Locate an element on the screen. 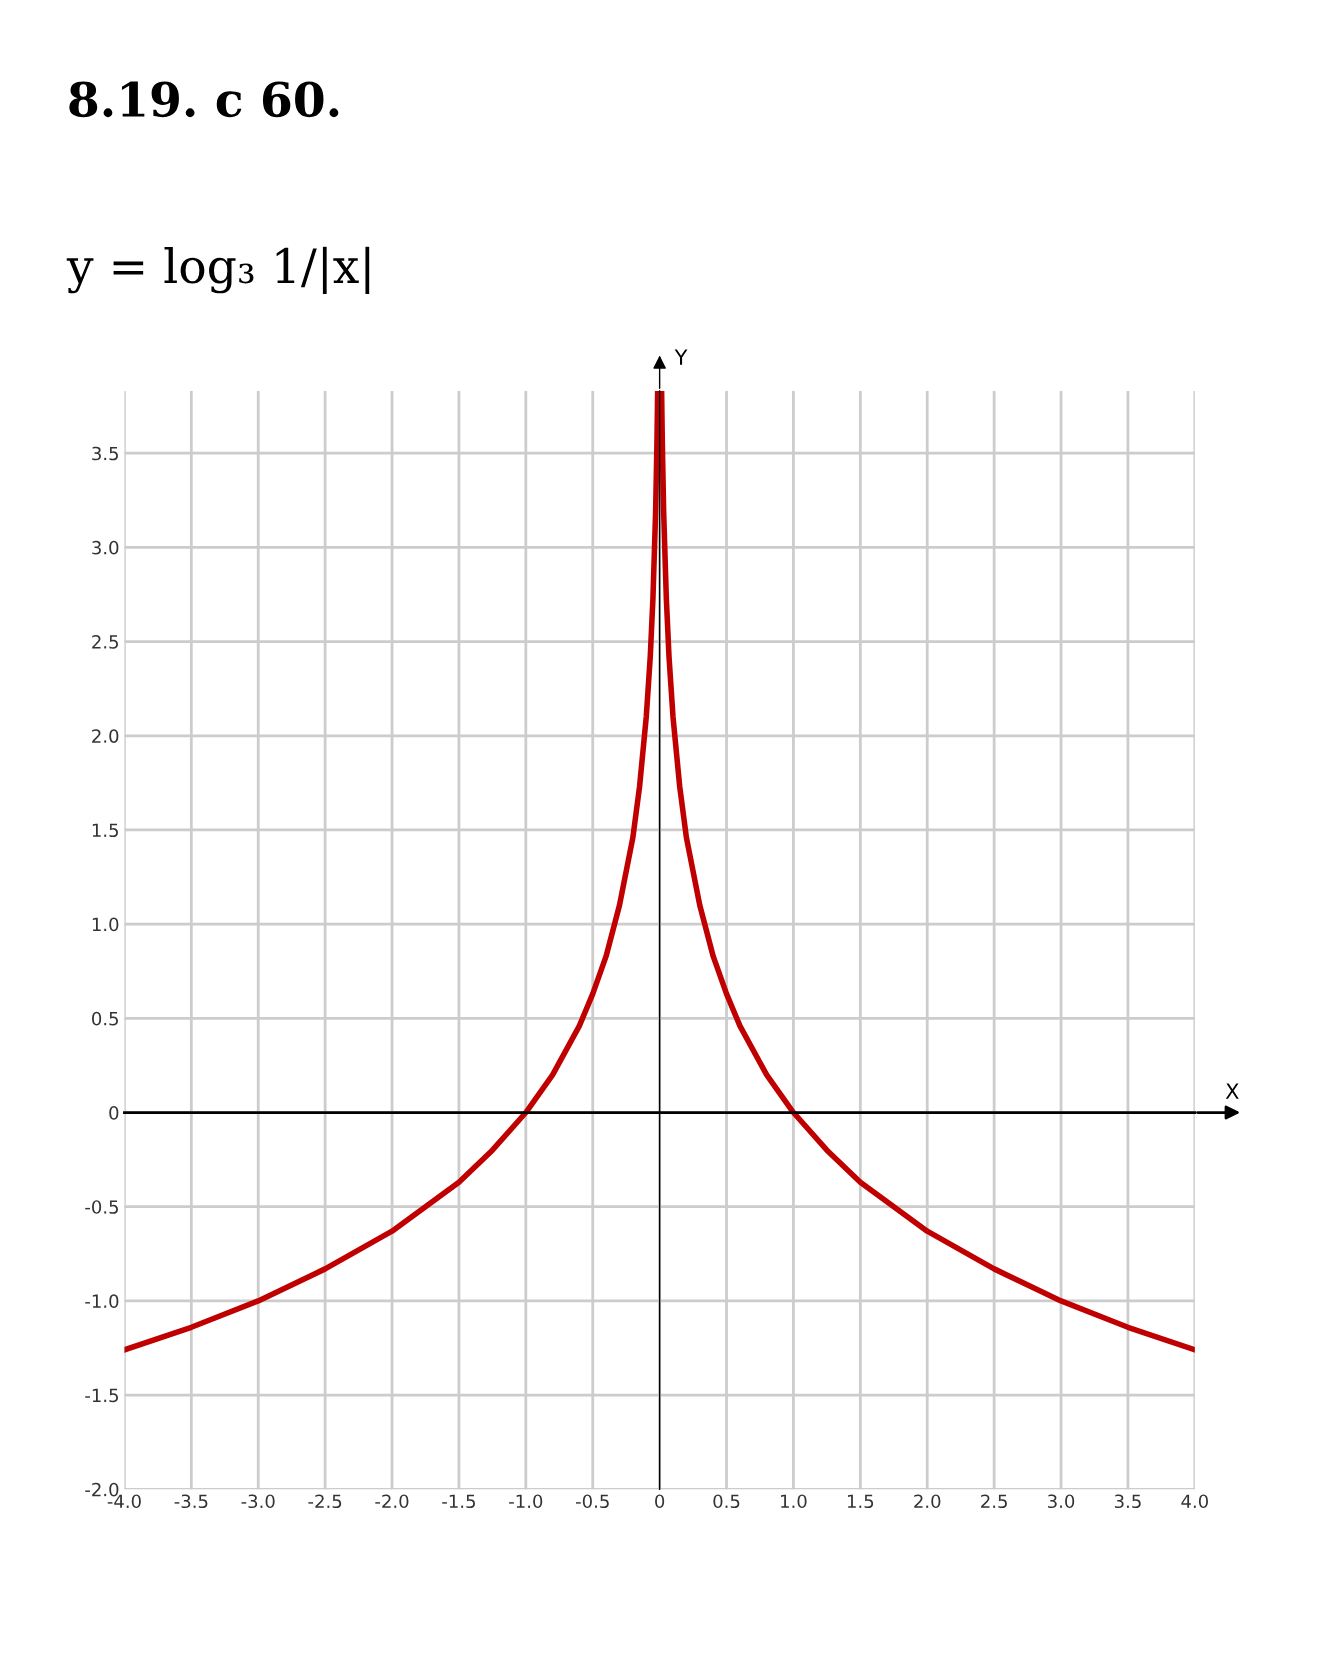  y-axis-title: Y is located at coordinates (681, 357).